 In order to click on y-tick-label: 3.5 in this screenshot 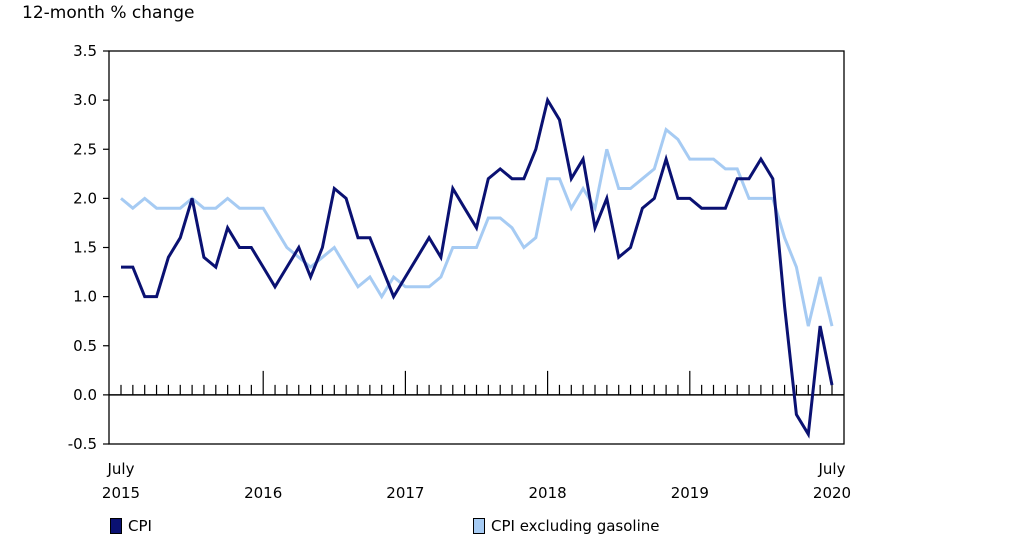, I will do `click(85, 51)`.